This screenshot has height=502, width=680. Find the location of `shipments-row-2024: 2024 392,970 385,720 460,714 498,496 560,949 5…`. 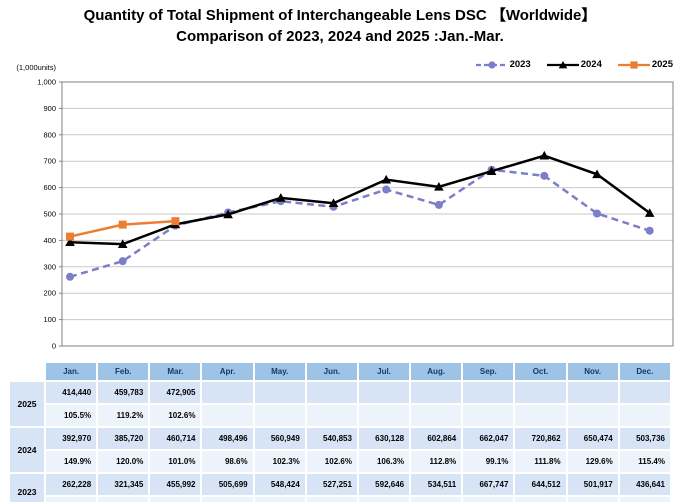

shipments-row-2024: 2024 392,970 385,720 460,714 498,496 560,949 5… is located at coordinates (340, 450).